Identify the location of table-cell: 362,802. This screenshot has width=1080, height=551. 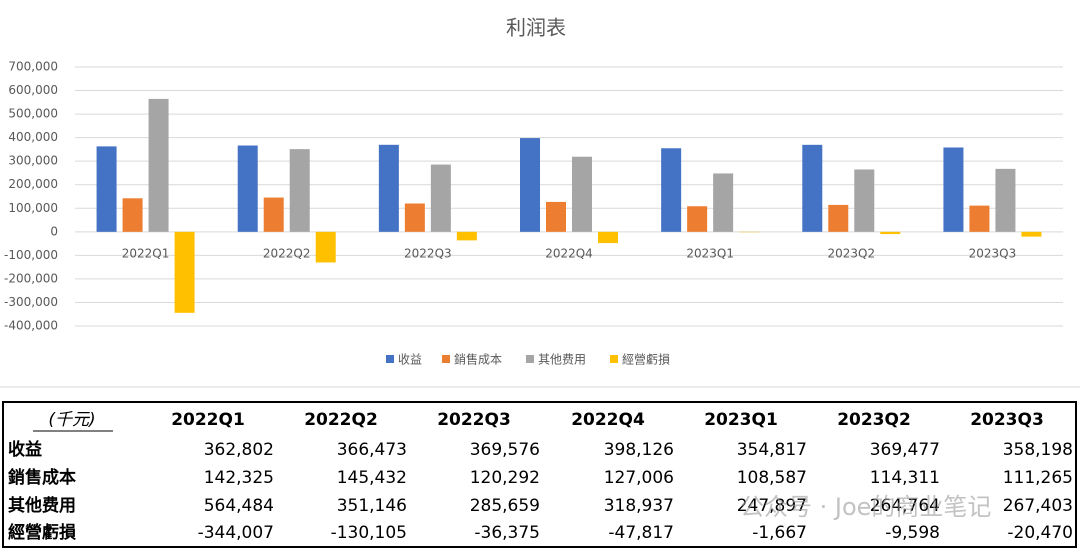
(239, 450).